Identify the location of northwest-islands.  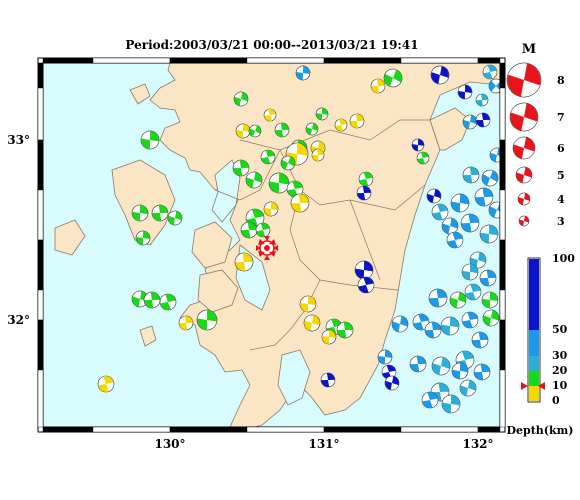
(70, 237).